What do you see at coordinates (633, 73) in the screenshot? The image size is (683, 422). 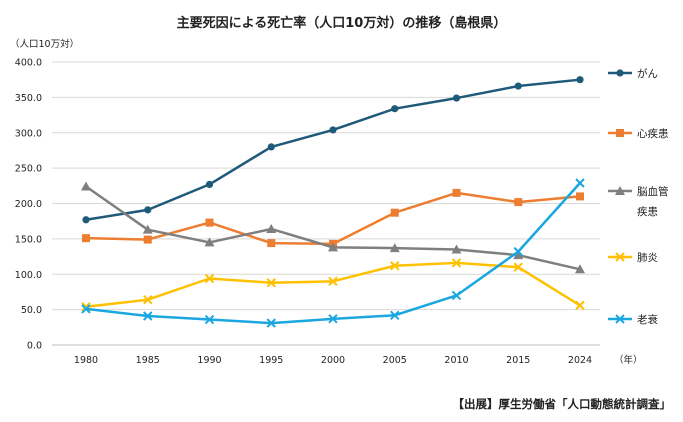 I see `legend-item: がん` at bounding box center [633, 73].